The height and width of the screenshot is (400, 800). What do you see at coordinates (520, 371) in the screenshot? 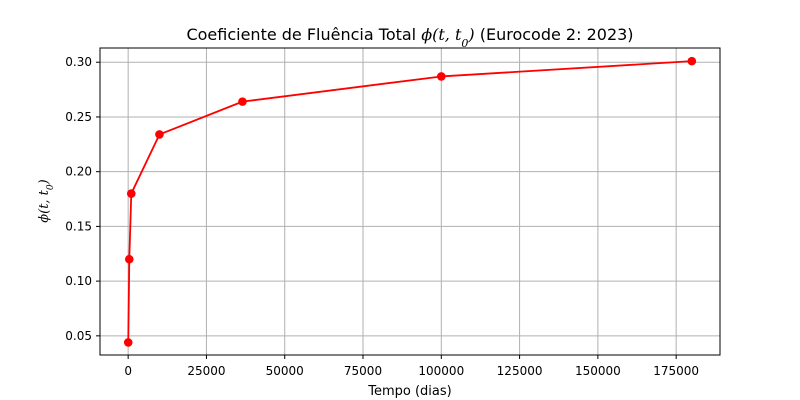
I see `x-tick-label: 125000` at bounding box center [520, 371].